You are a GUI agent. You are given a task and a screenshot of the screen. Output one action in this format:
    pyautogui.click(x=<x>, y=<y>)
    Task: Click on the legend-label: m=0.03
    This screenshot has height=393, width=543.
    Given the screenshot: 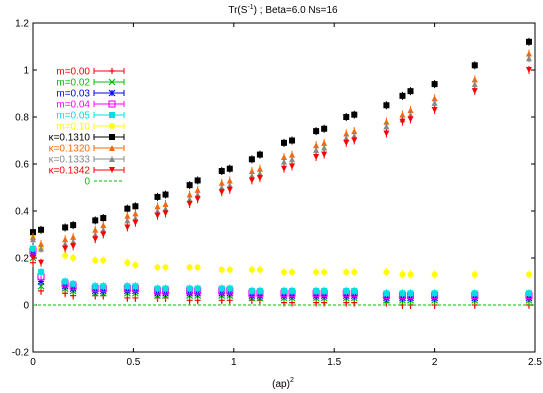 What is the action you would take?
    pyautogui.click(x=73, y=94)
    